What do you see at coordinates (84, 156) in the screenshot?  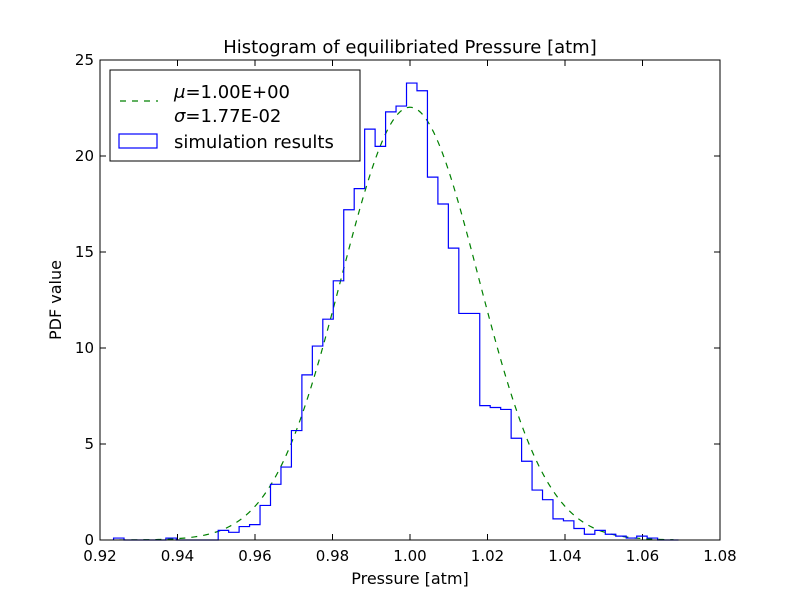 I see `y-tick-label: 20` at bounding box center [84, 156].